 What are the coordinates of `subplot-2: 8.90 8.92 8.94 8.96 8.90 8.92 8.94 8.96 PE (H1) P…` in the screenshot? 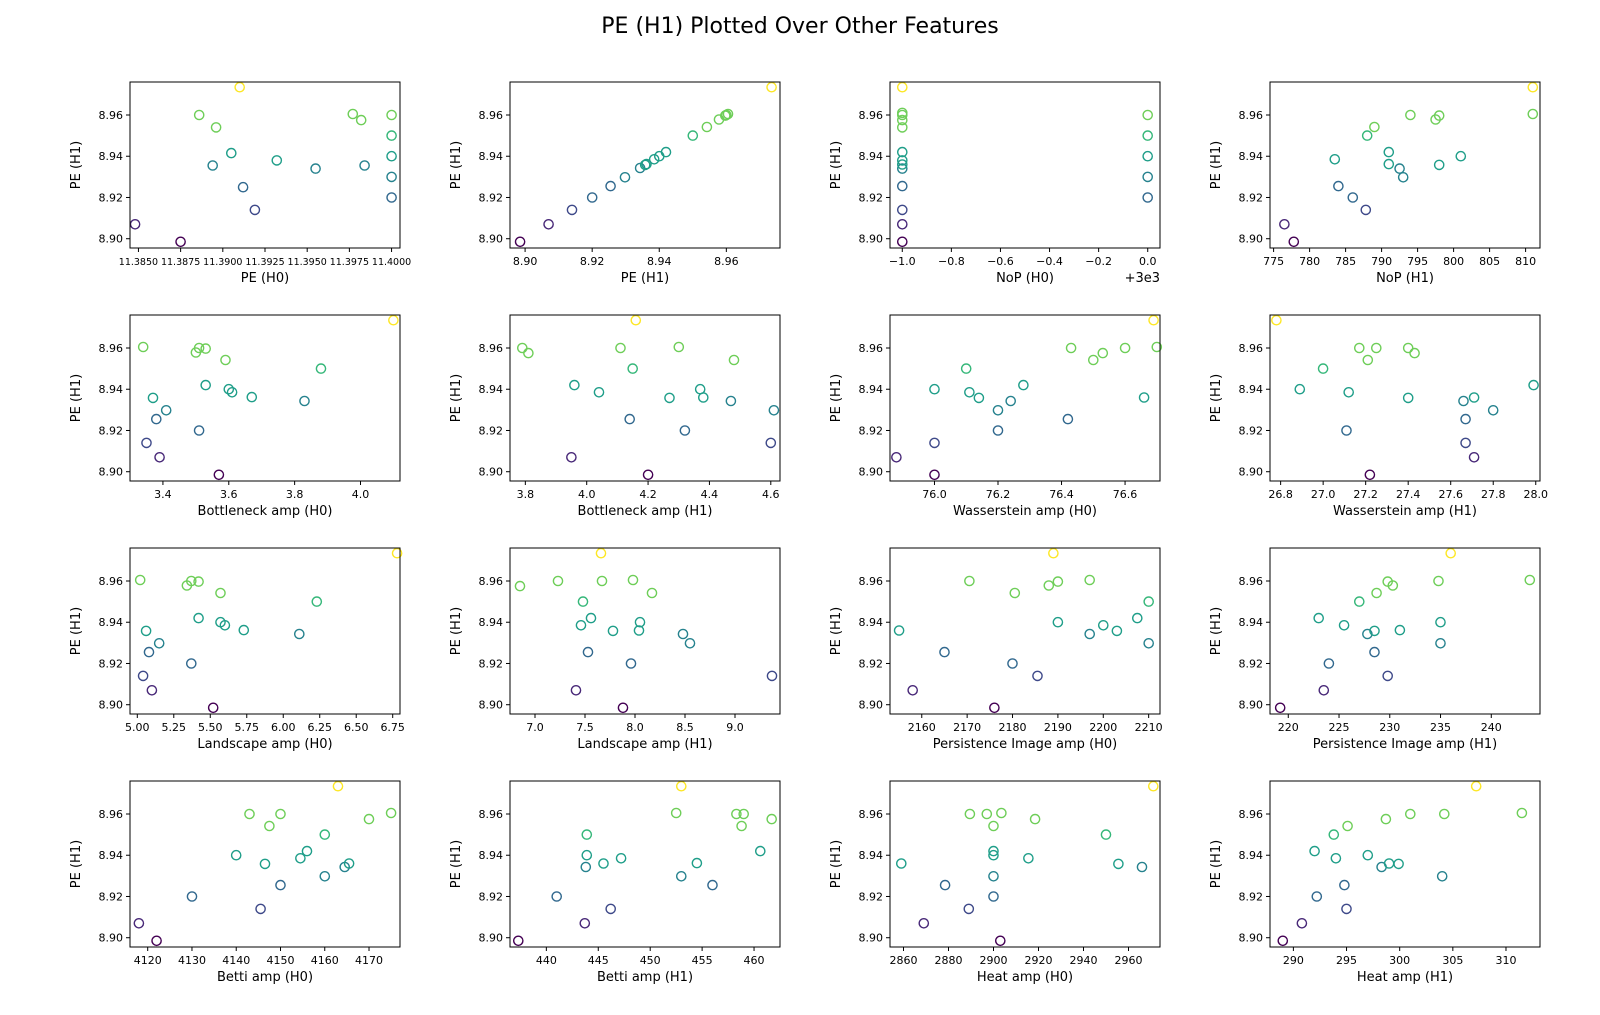 It's located at (615, 183).